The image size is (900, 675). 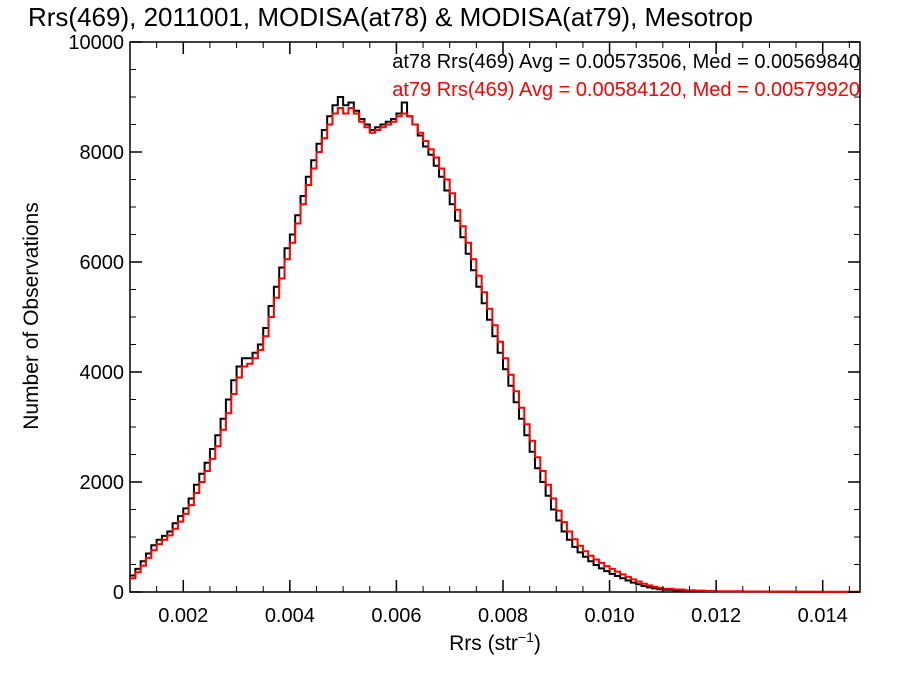 I want to click on x-tick-label: 0.014, so click(x=823, y=616).